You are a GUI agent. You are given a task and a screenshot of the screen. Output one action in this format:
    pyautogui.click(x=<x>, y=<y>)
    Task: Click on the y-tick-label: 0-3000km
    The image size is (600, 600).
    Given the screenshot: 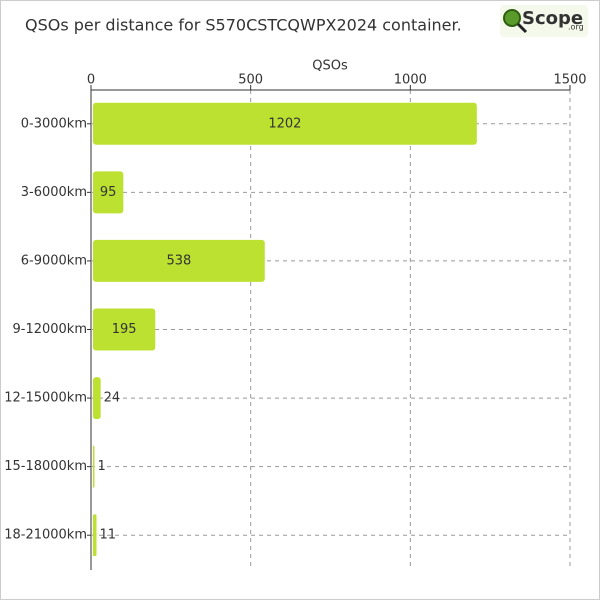 What is the action you would take?
    pyautogui.click(x=54, y=123)
    